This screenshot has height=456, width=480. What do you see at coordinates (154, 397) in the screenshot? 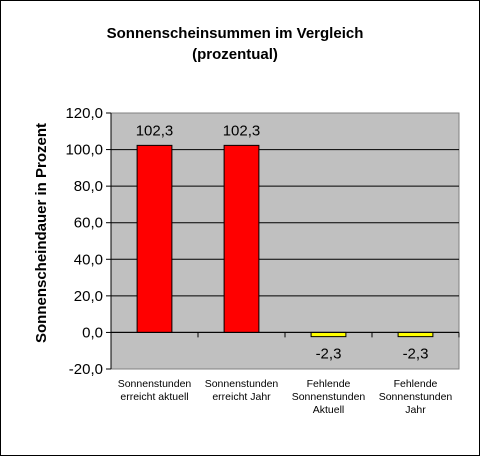
I see `category-label: erreicht aktuell` at bounding box center [154, 397].